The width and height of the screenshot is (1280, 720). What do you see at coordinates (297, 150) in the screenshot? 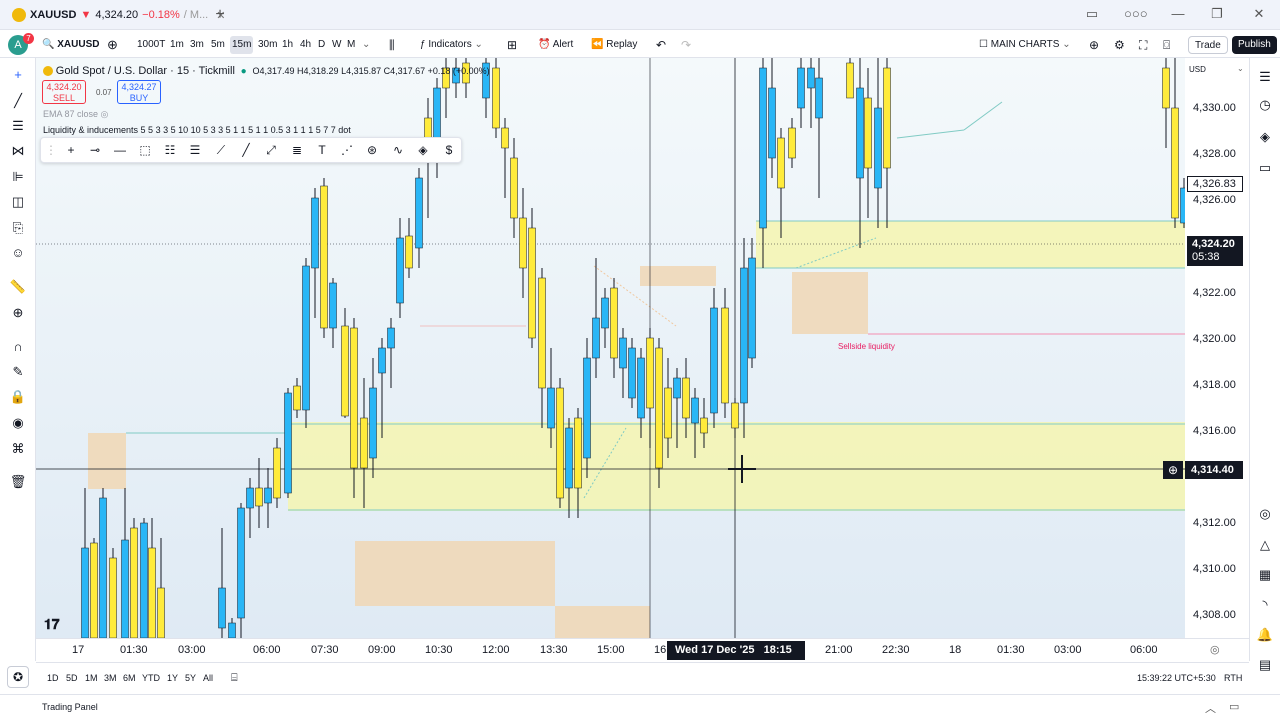
I see `parallel-tool-icon: ≣` at bounding box center [297, 150].